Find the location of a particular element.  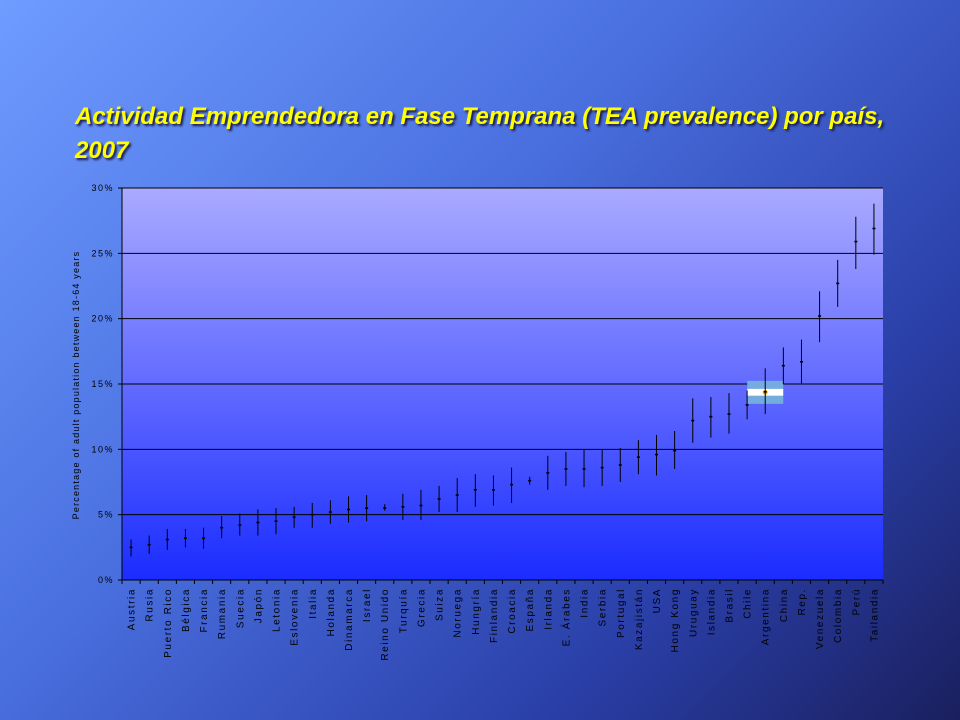

x-label-39: Colombia is located at coordinates (838, 615).